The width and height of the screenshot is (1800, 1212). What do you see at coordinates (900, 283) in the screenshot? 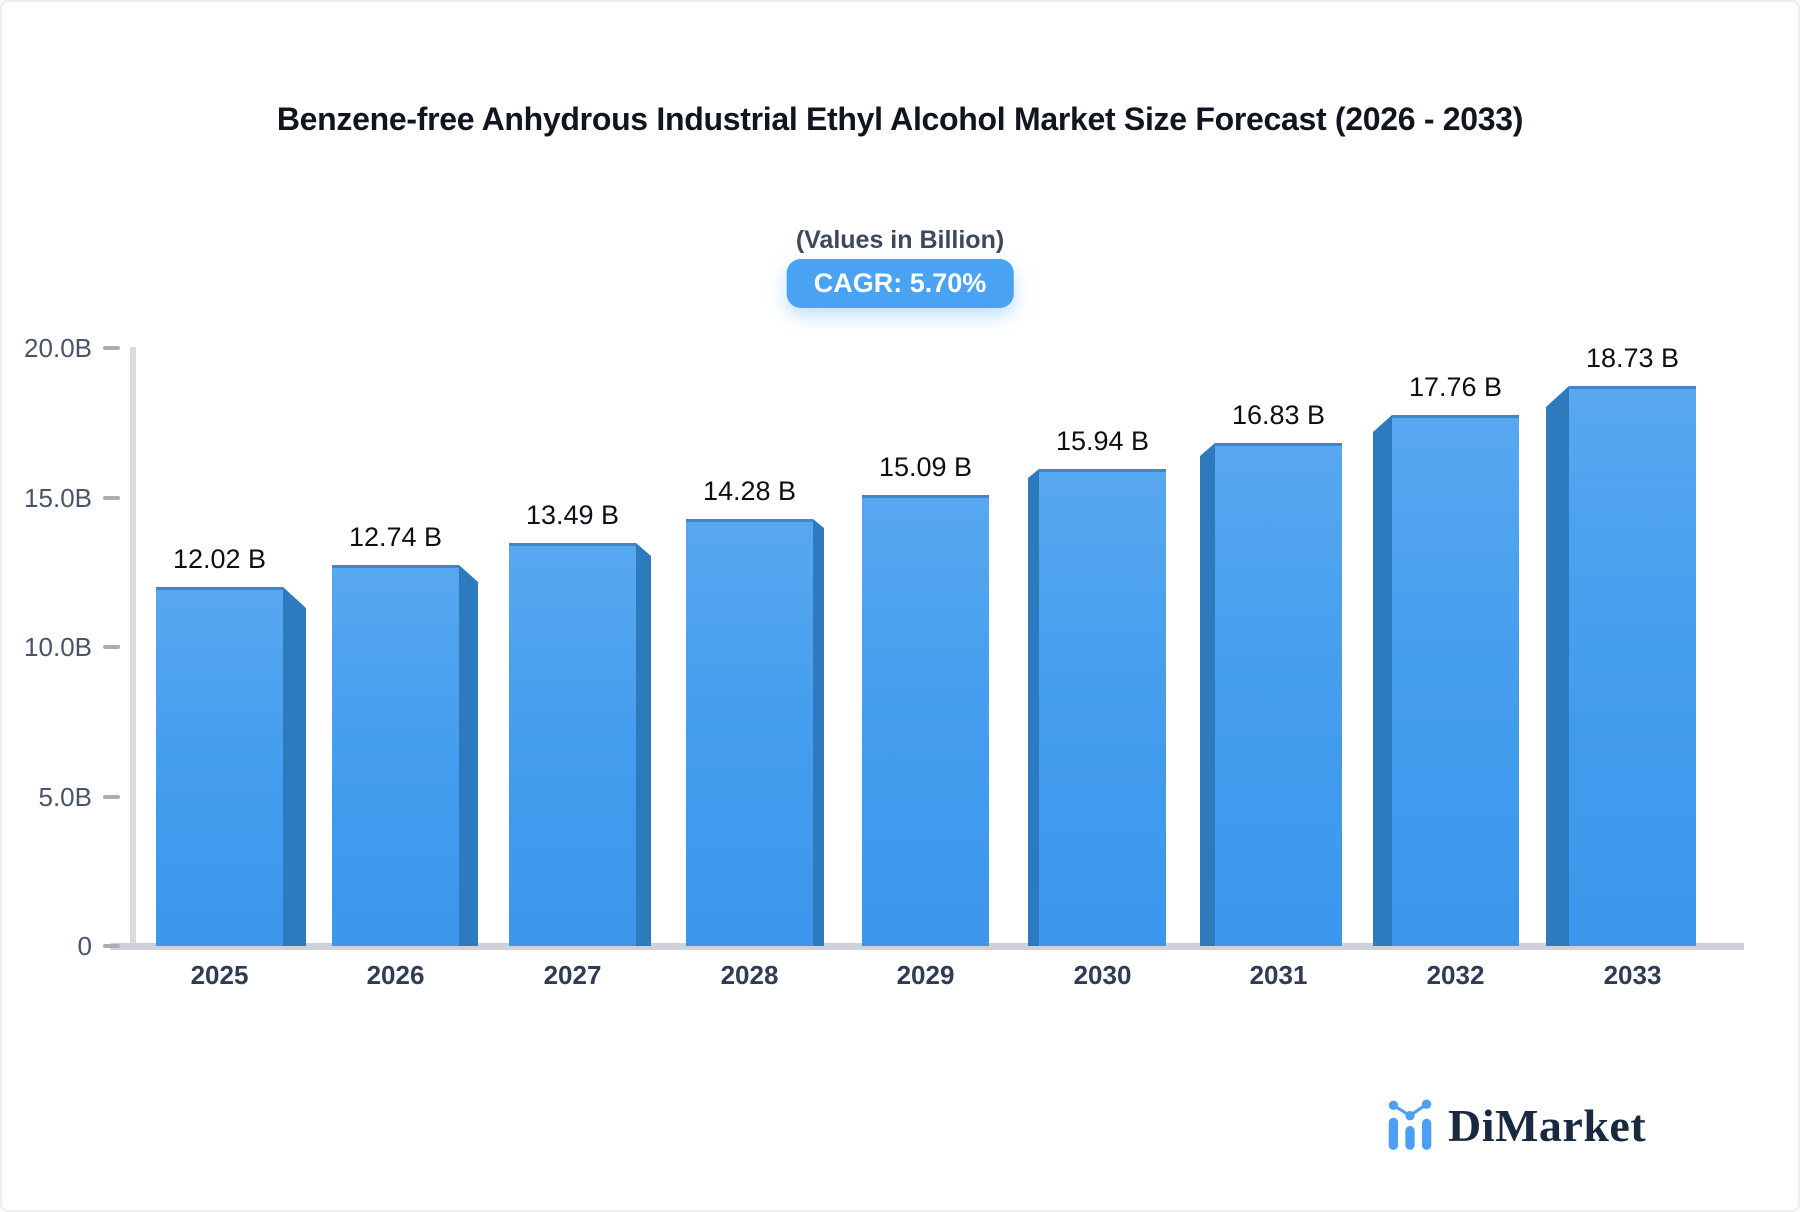
I see `cagr-badge: CAGR: 5.70%` at bounding box center [900, 283].